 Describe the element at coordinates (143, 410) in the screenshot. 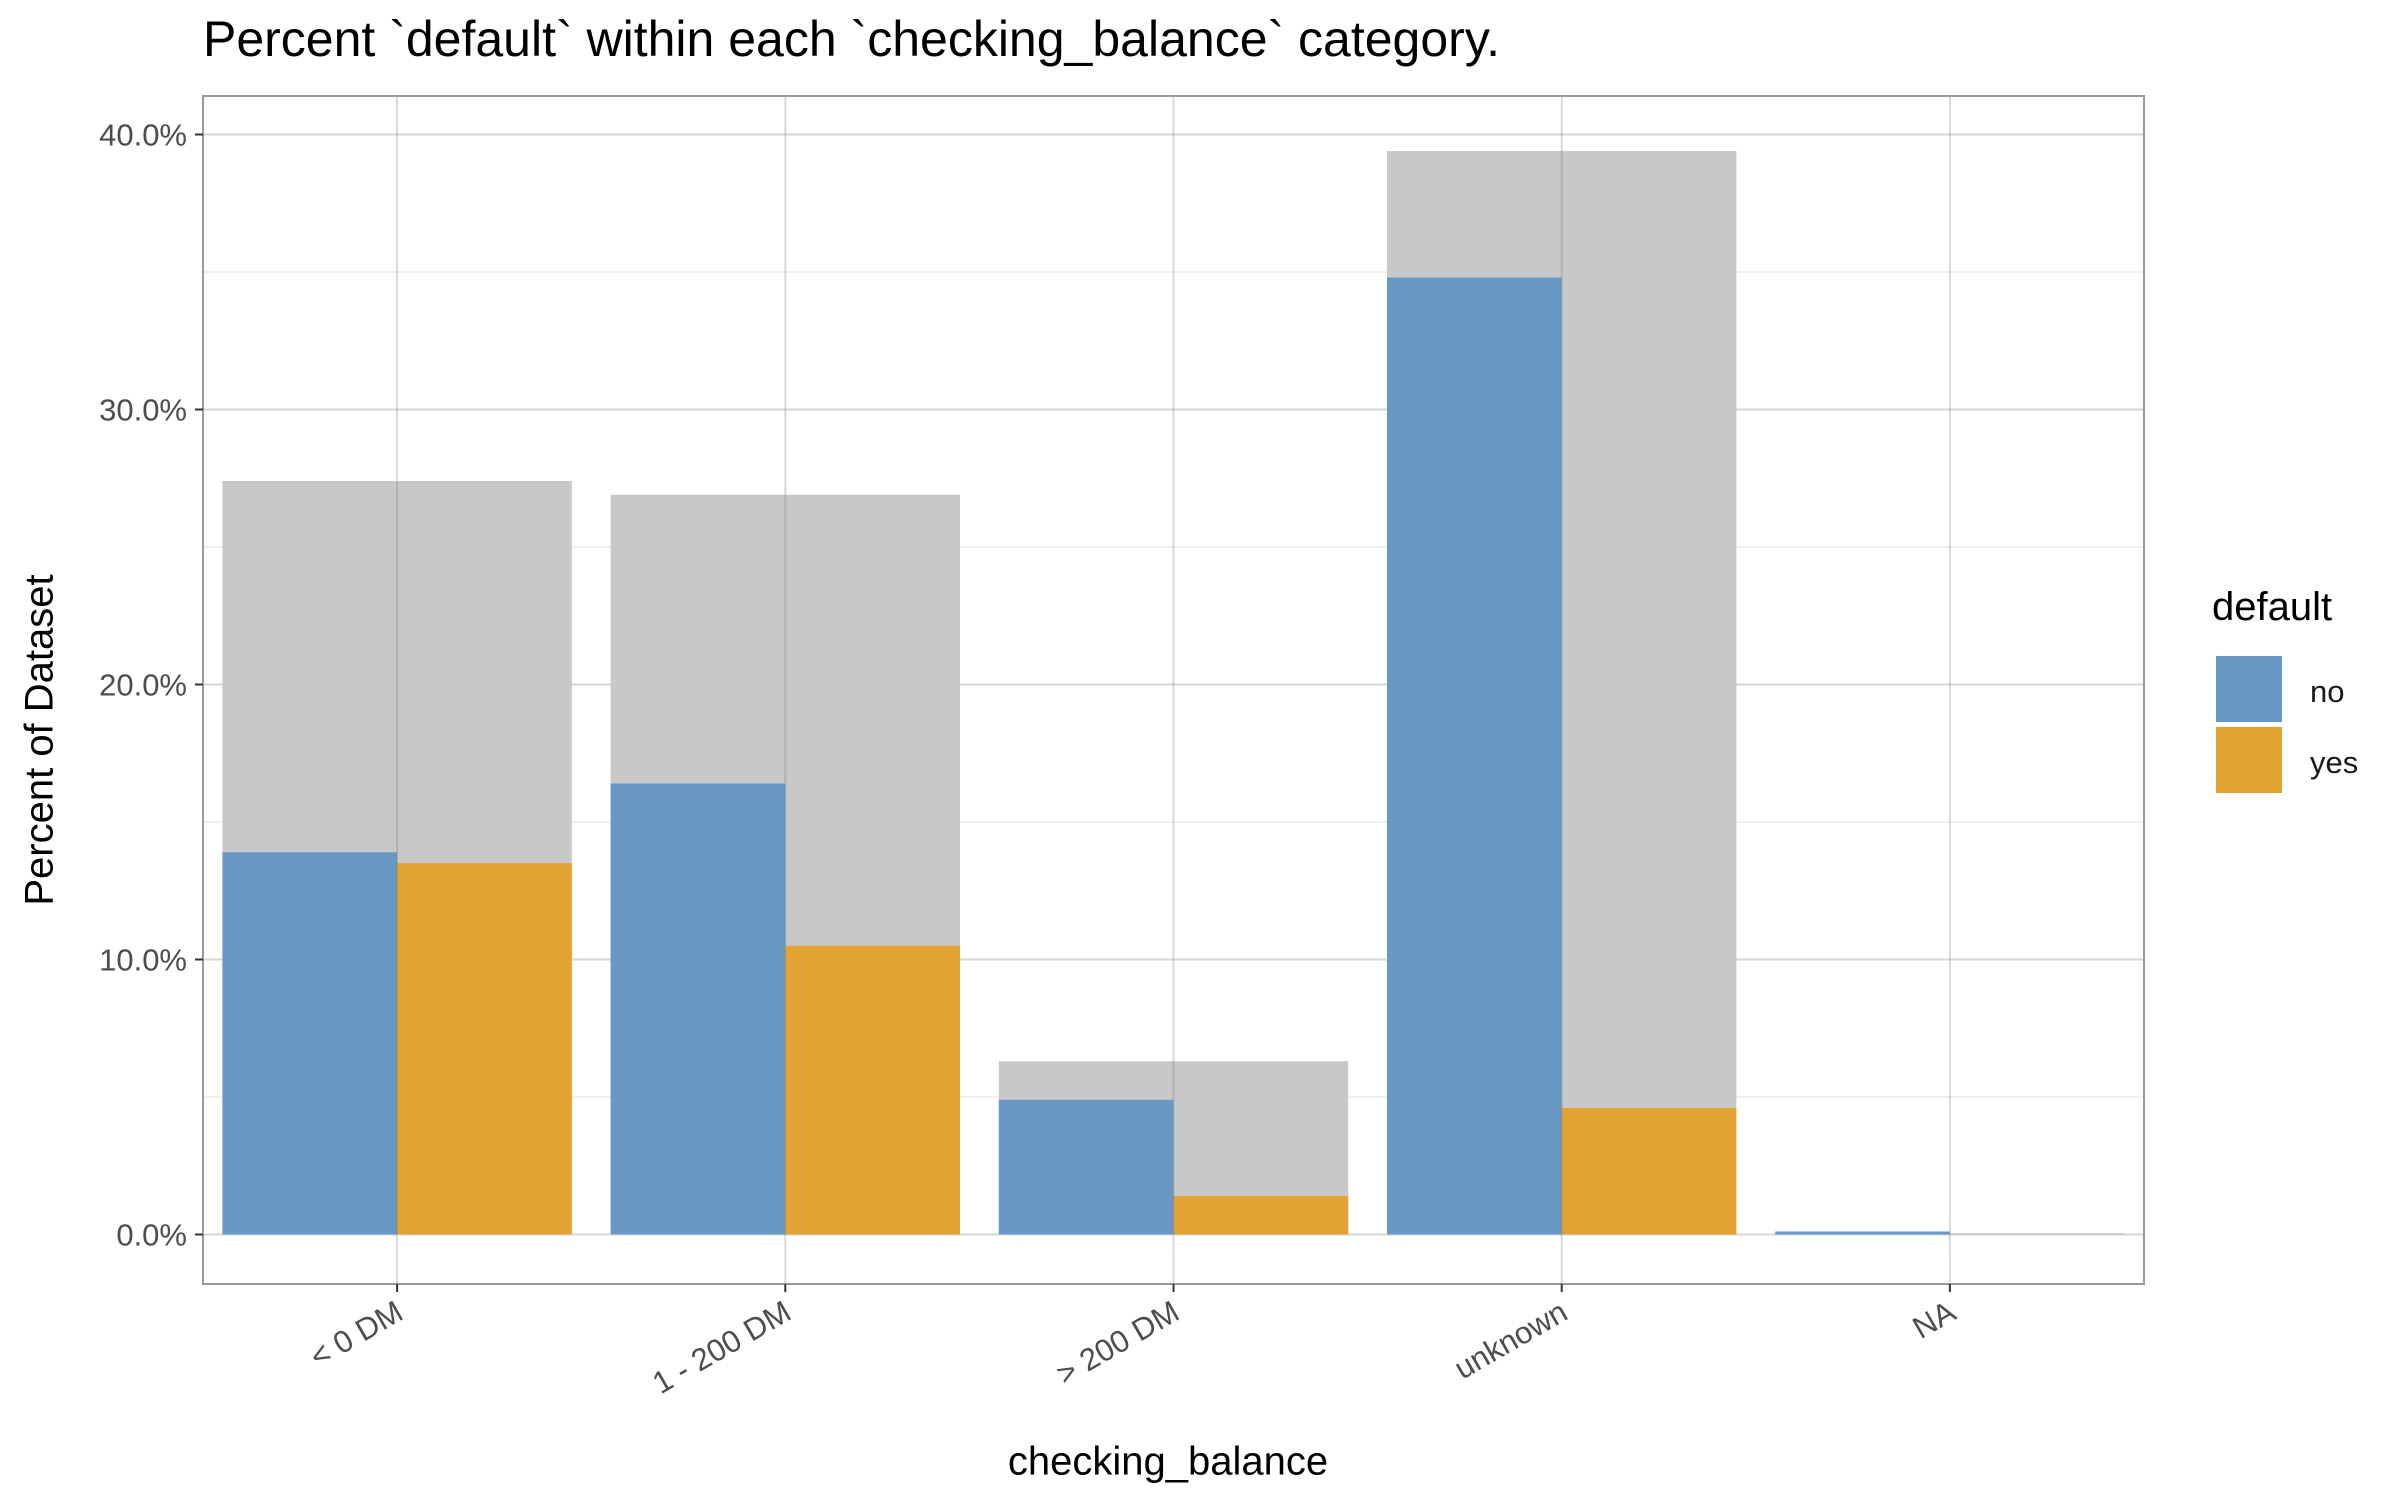

I see `y-tick-label: 30.0%` at that location.